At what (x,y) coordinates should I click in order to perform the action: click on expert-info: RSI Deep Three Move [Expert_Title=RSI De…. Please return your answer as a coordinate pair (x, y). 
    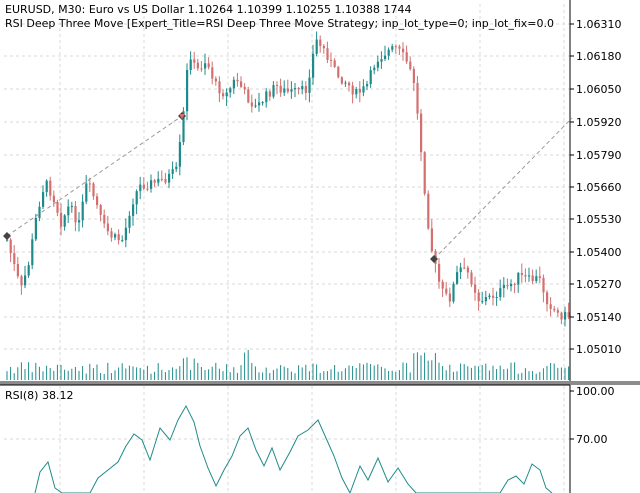
    Looking at the image, I should click on (280, 23).